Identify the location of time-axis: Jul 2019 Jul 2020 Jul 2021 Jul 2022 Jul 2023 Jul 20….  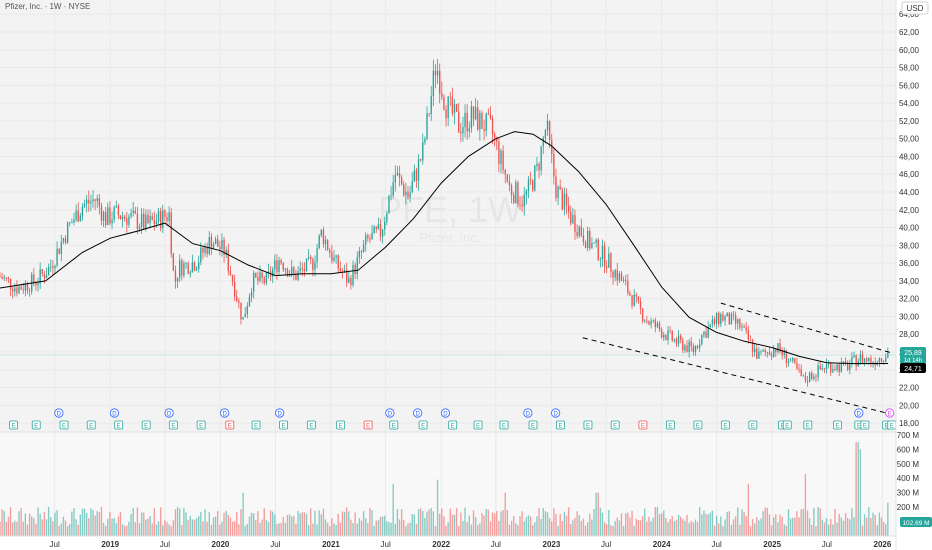
(471, 544).